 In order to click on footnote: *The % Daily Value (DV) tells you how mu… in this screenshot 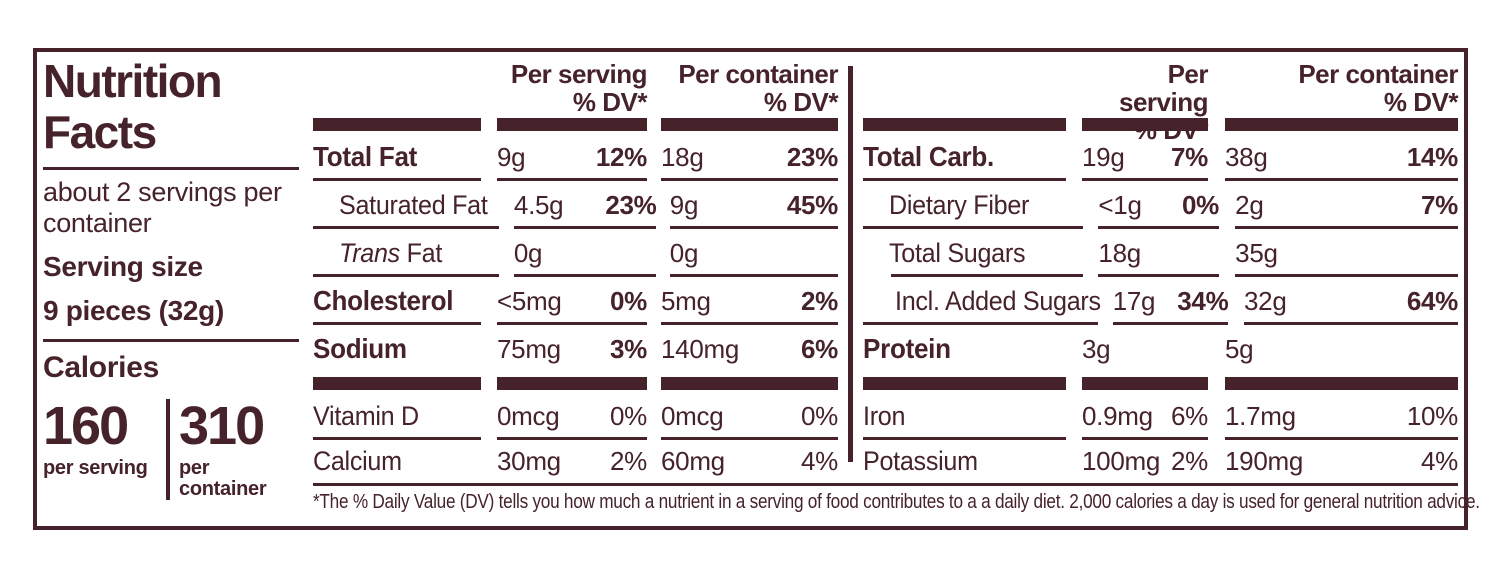, I will do `click(896, 502)`.